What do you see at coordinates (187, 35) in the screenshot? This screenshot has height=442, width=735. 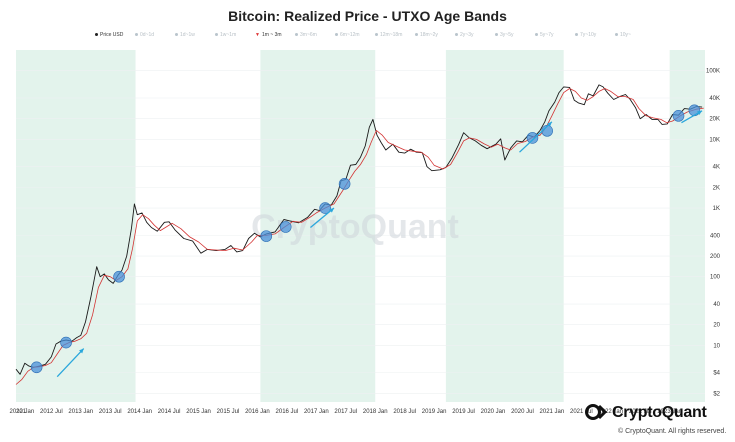 I see `legend-label: 1d~1w` at bounding box center [187, 35].